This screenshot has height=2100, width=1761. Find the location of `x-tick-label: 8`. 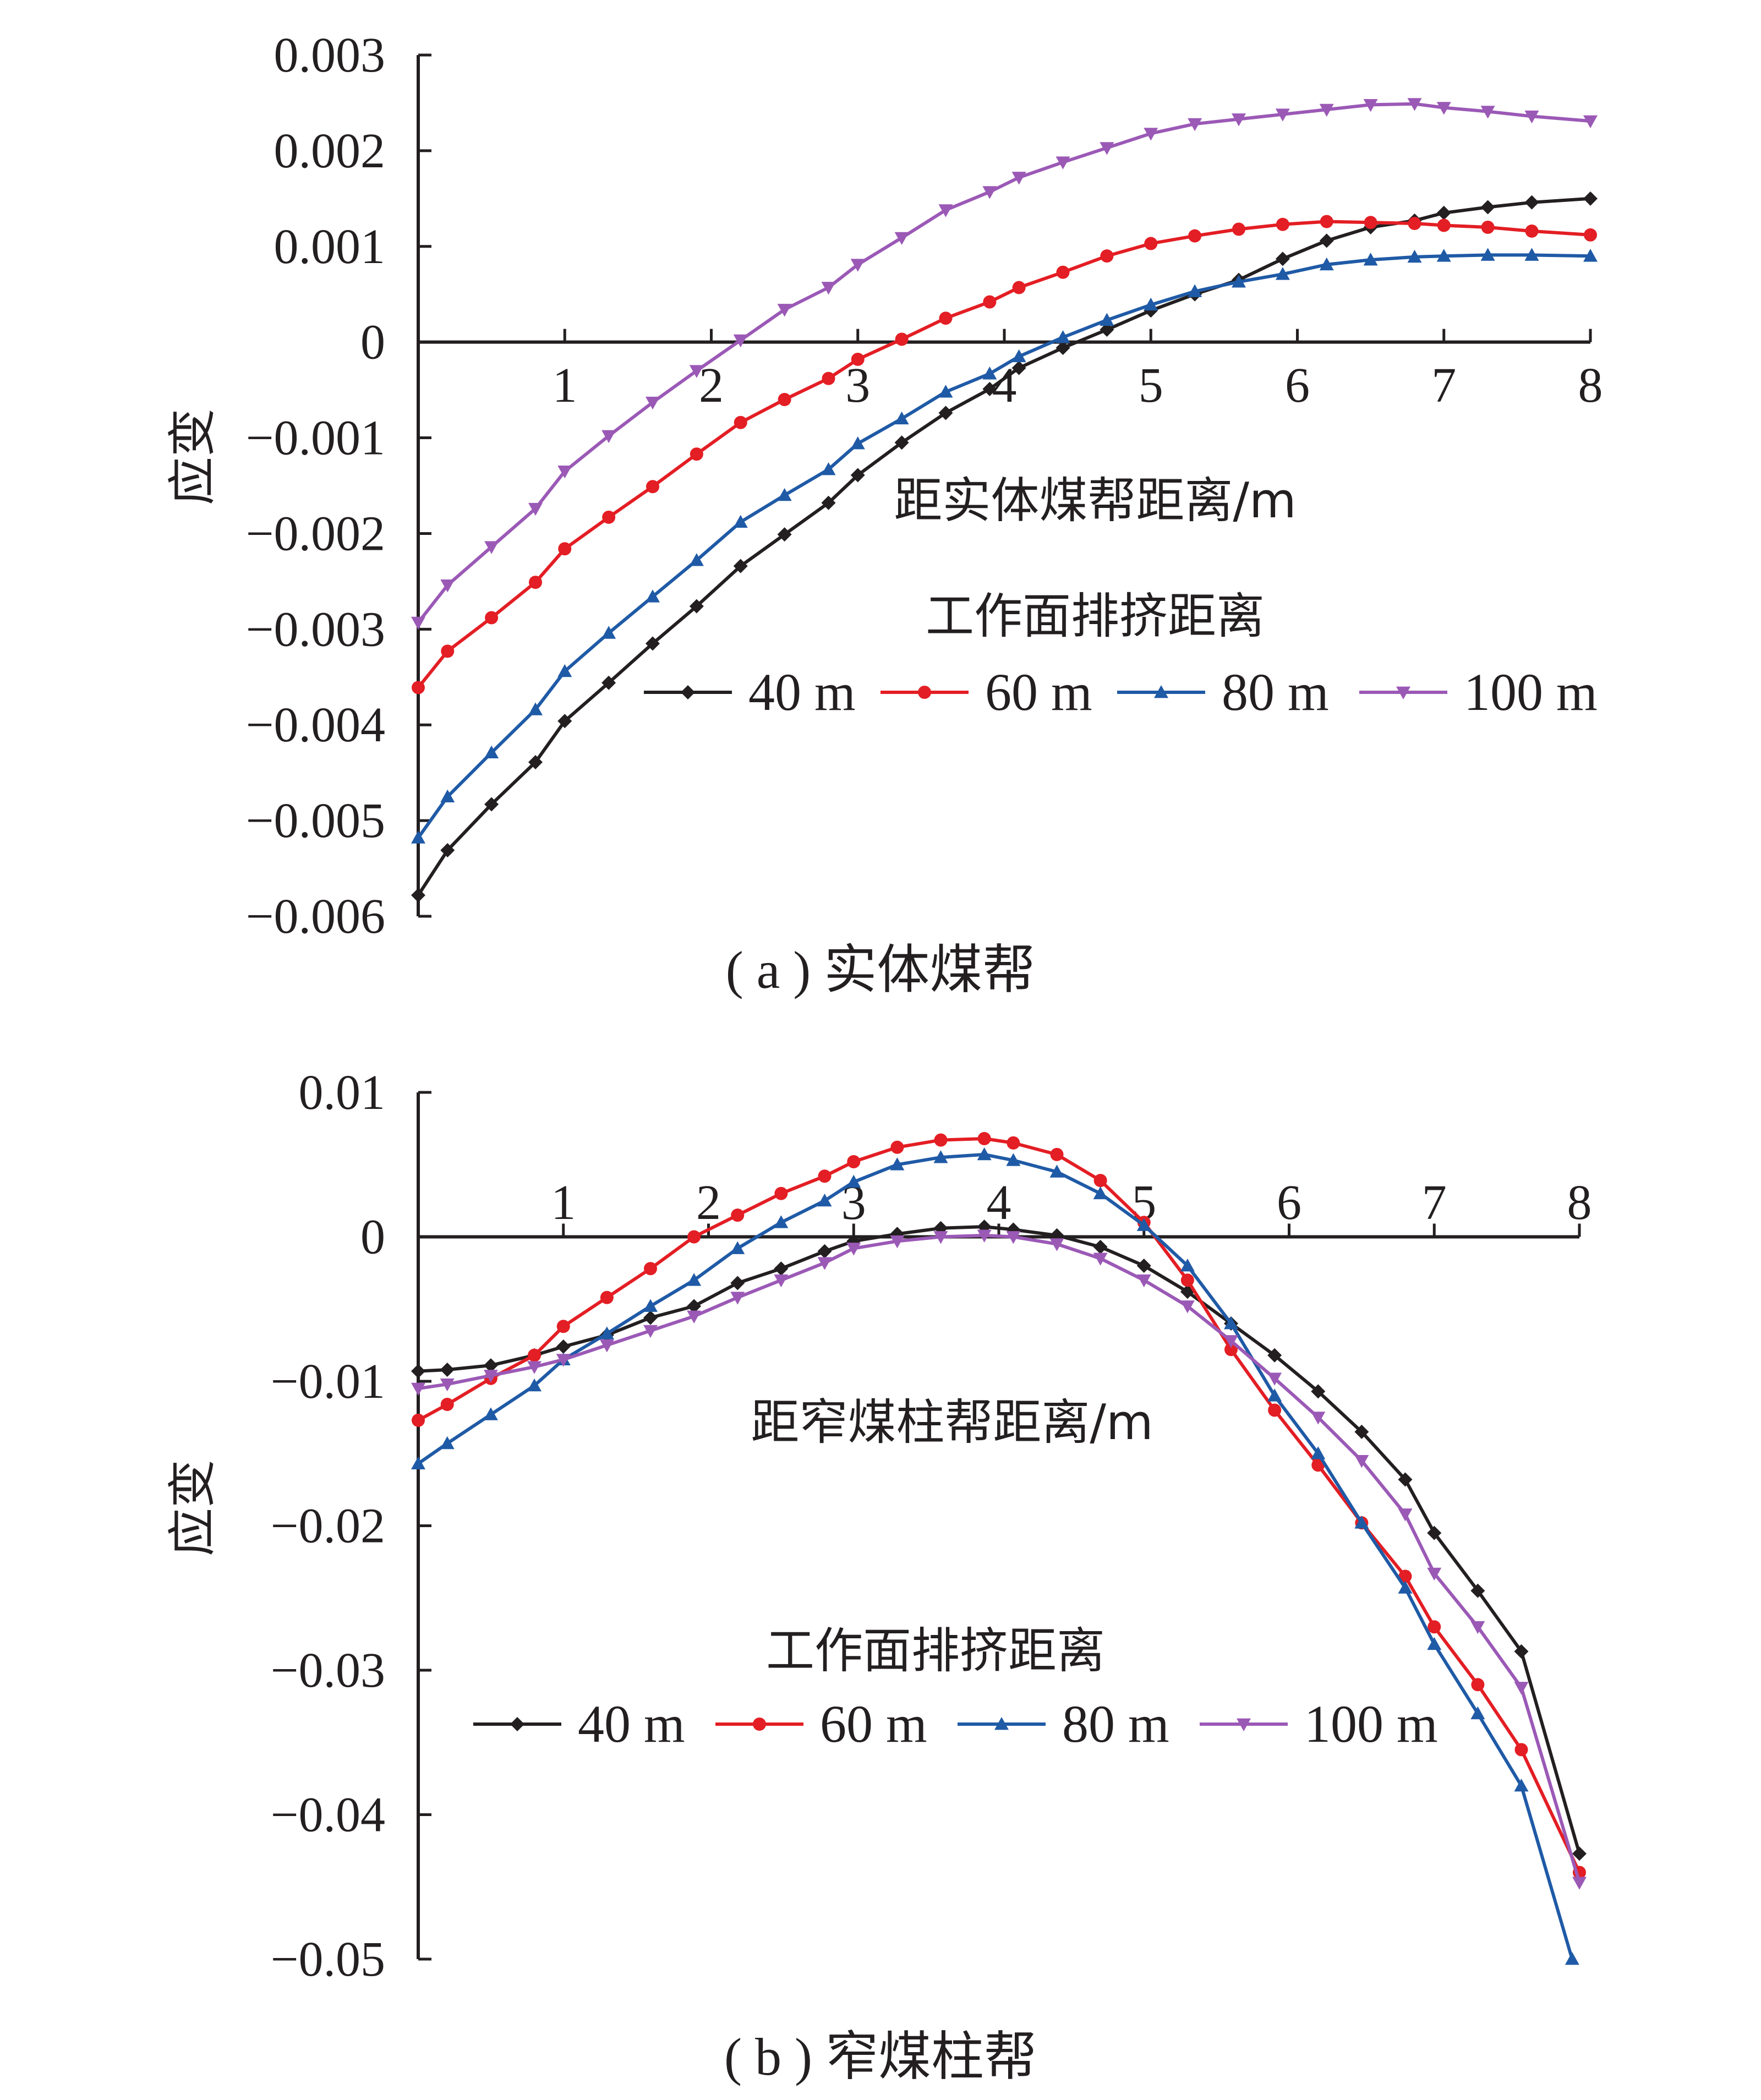

x-tick-label: 8 is located at coordinates (1579, 1202).